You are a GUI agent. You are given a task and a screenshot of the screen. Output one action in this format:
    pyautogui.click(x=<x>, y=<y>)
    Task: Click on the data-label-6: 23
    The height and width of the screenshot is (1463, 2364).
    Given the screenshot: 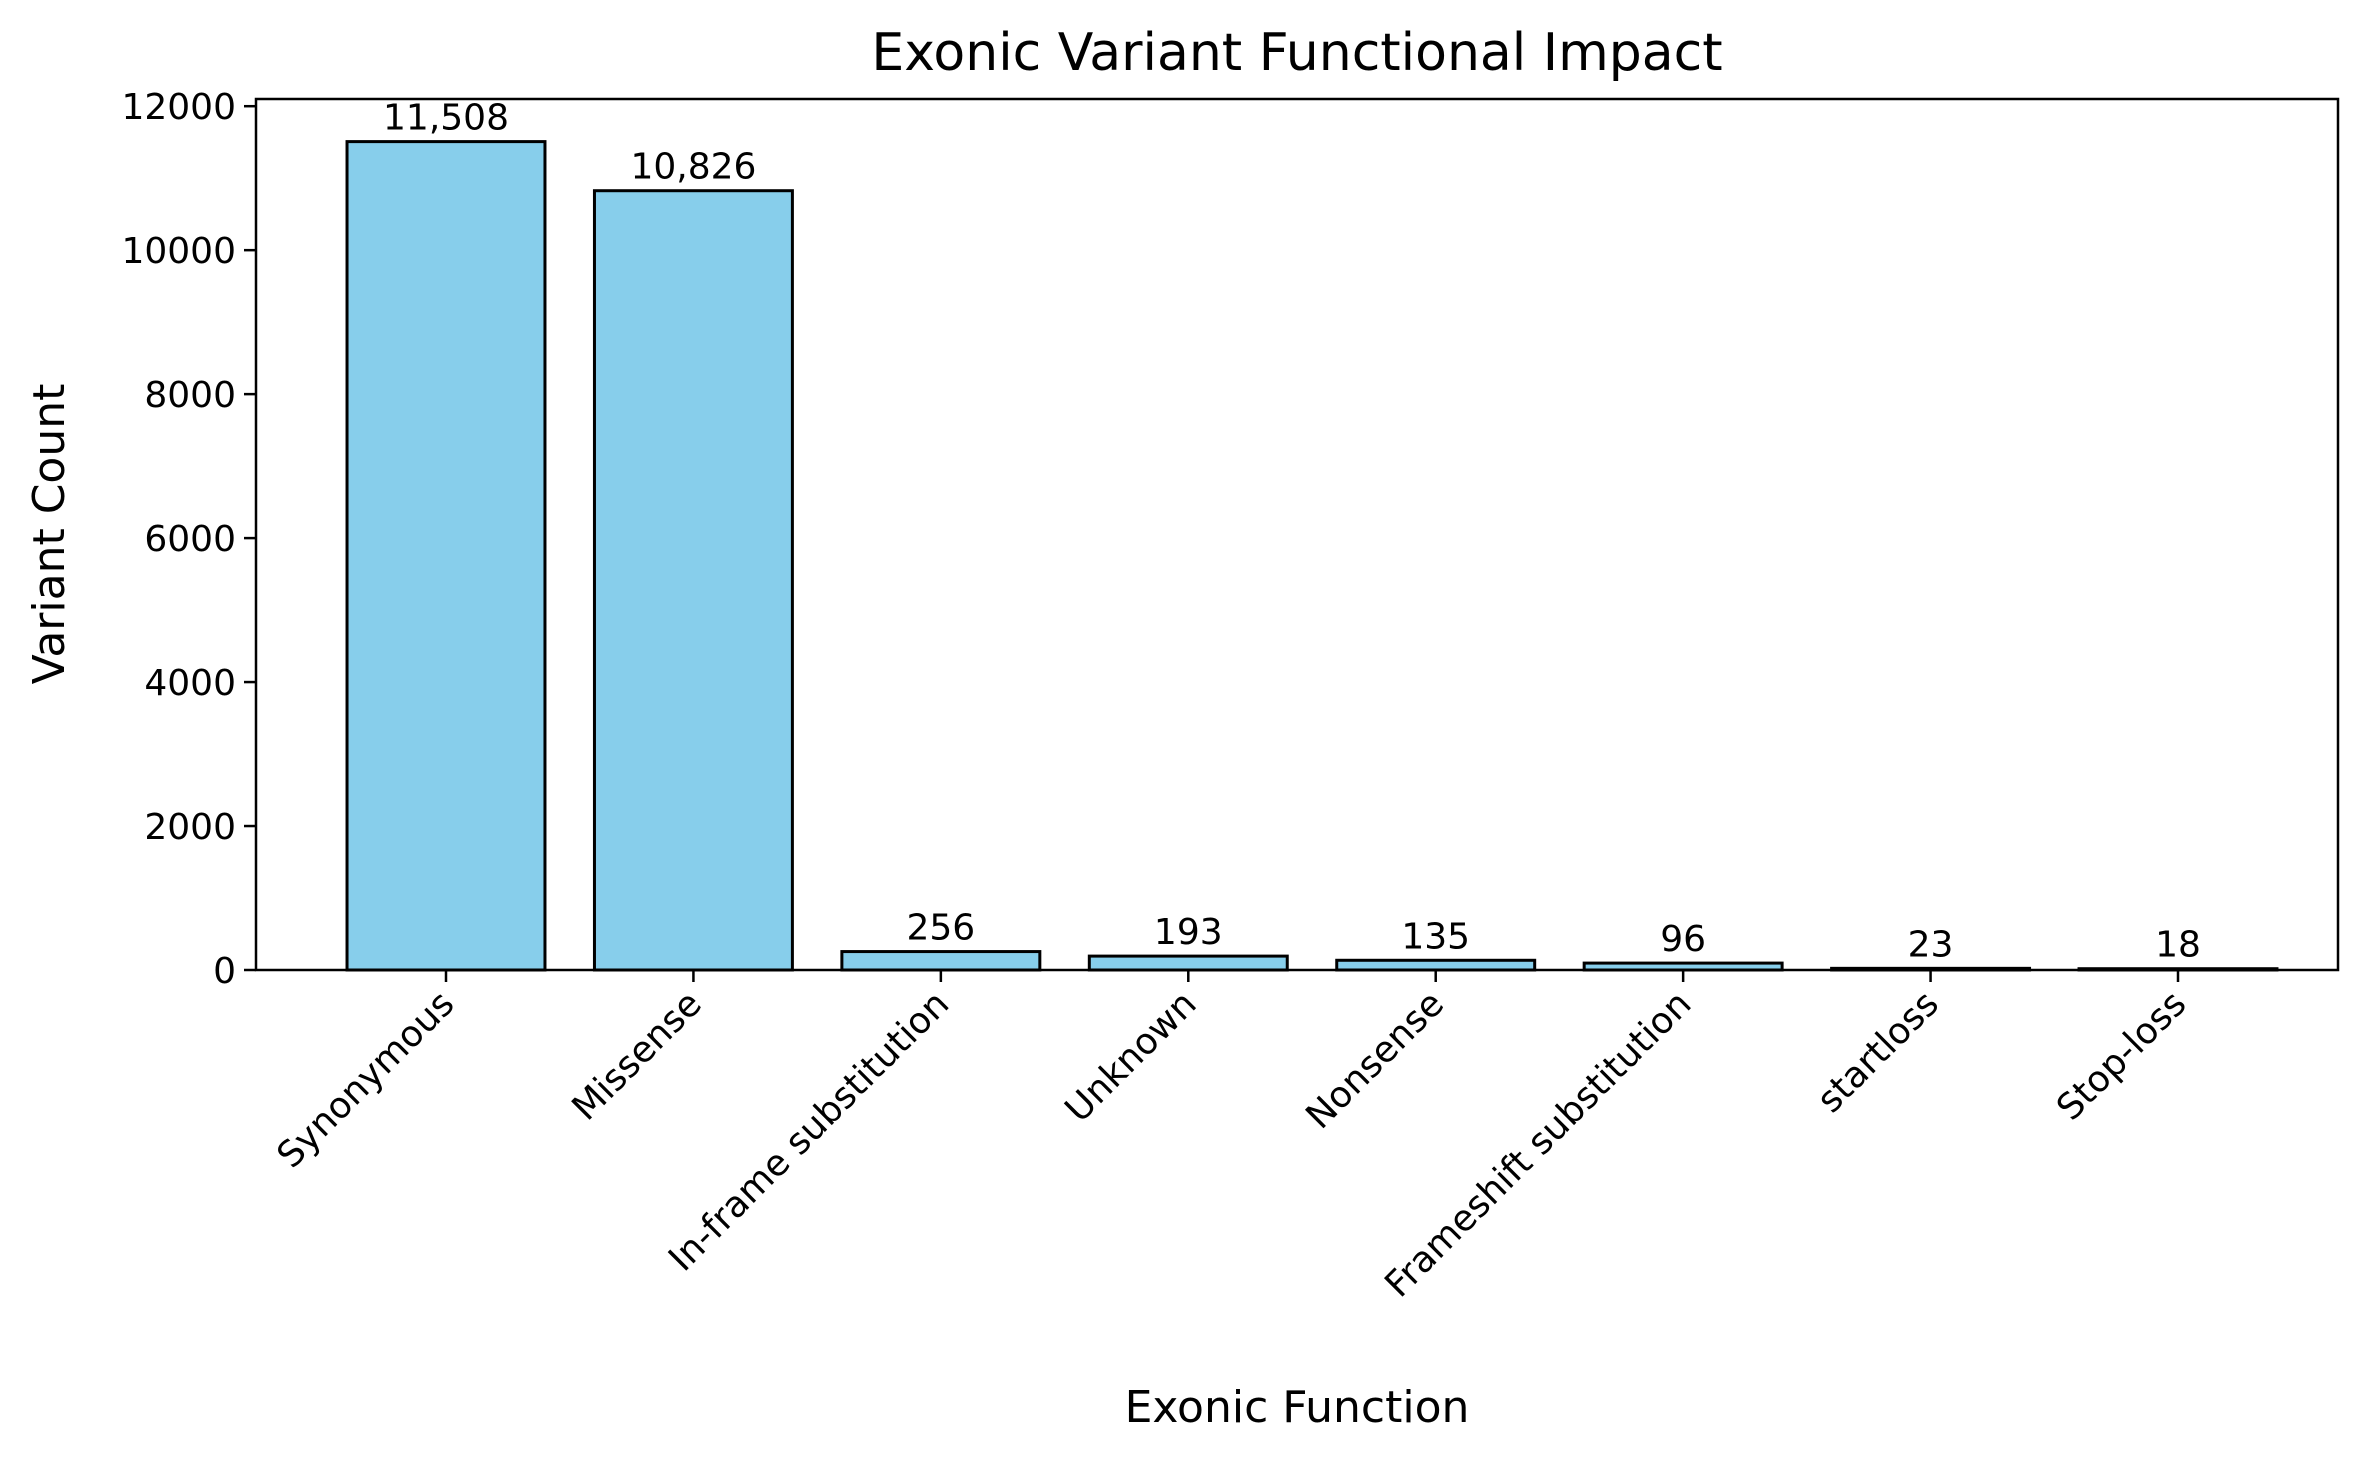 What is the action you would take?
    pyautogui.click(x=1931, y=944)
    